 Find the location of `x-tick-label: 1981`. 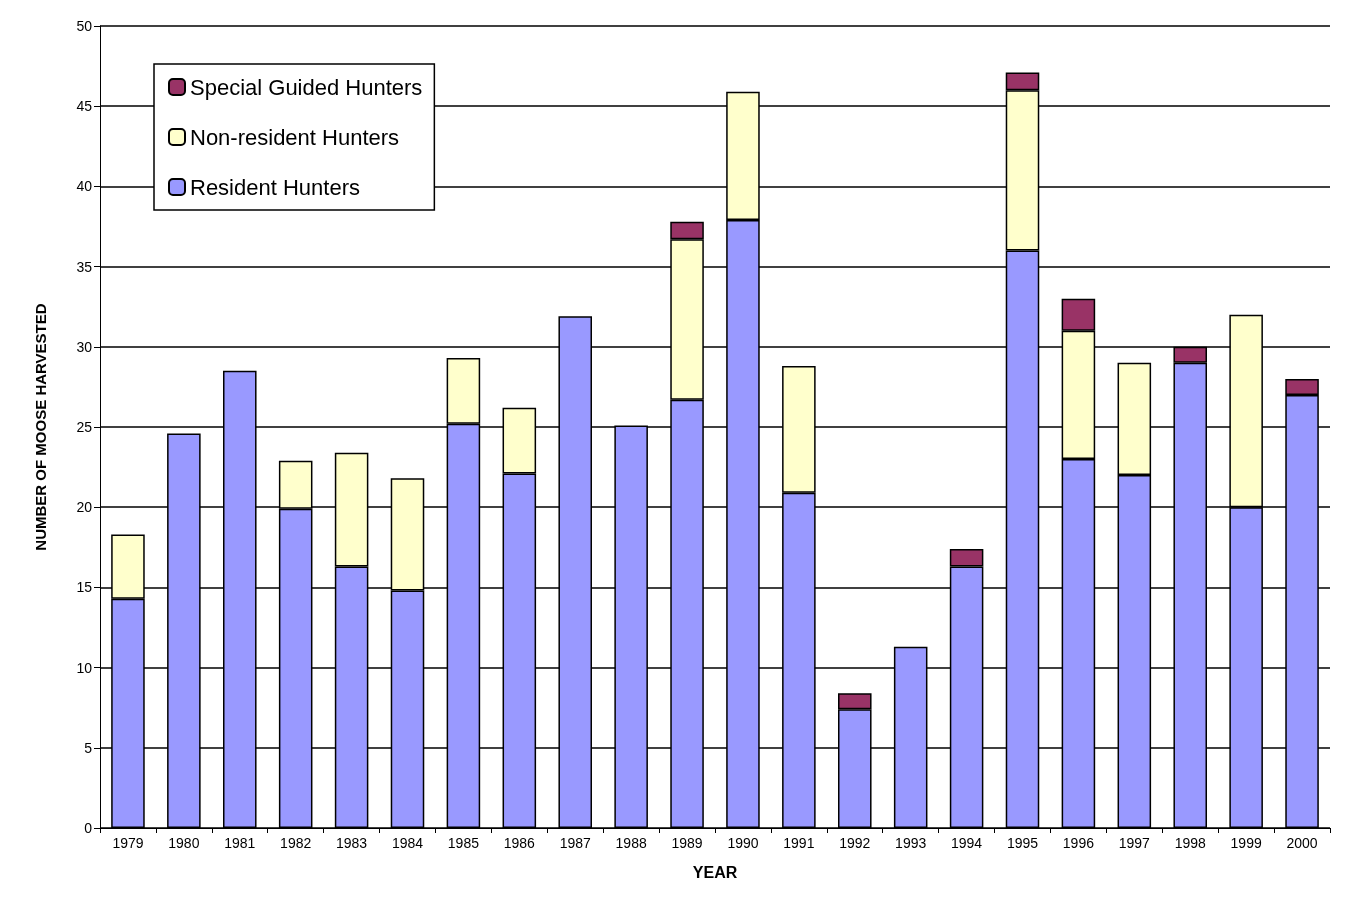

x-tick-label: 1981 is located at coordinates (240, 843).